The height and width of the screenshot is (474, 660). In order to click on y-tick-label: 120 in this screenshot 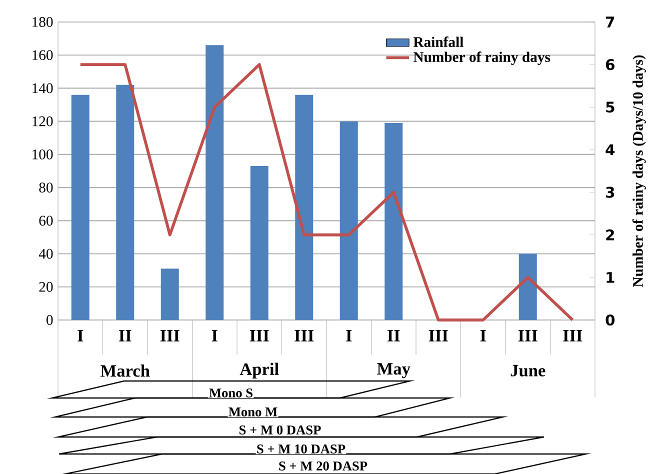, I will do `click(42, 121)`.